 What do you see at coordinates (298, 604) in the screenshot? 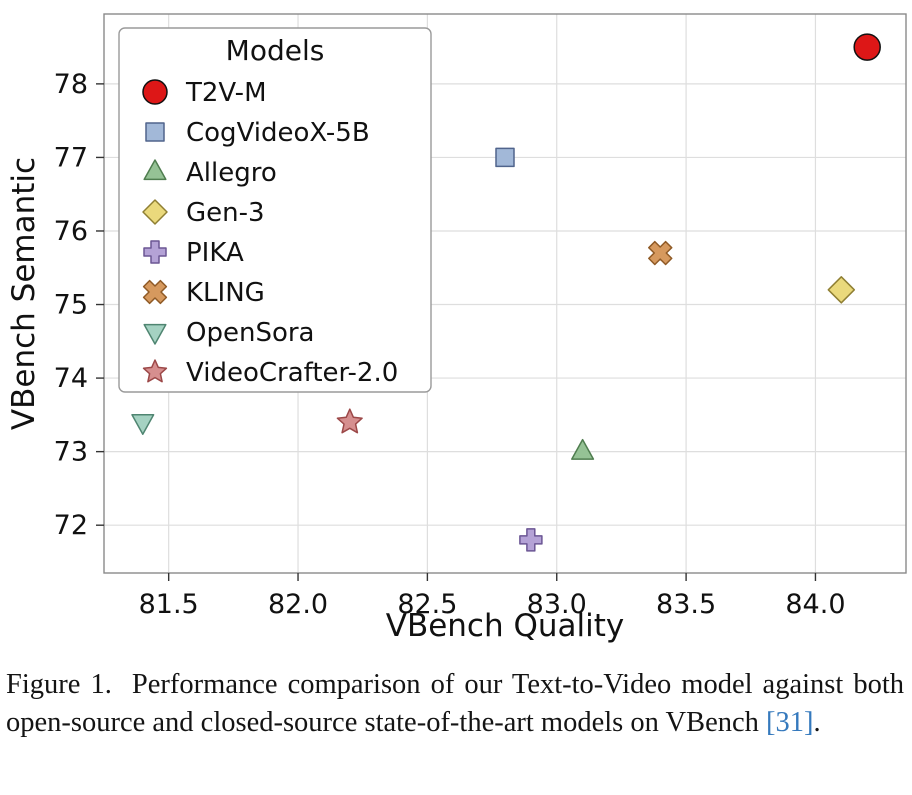
I see `x-tick-label: 82.0` at bounding box center [298, 604].